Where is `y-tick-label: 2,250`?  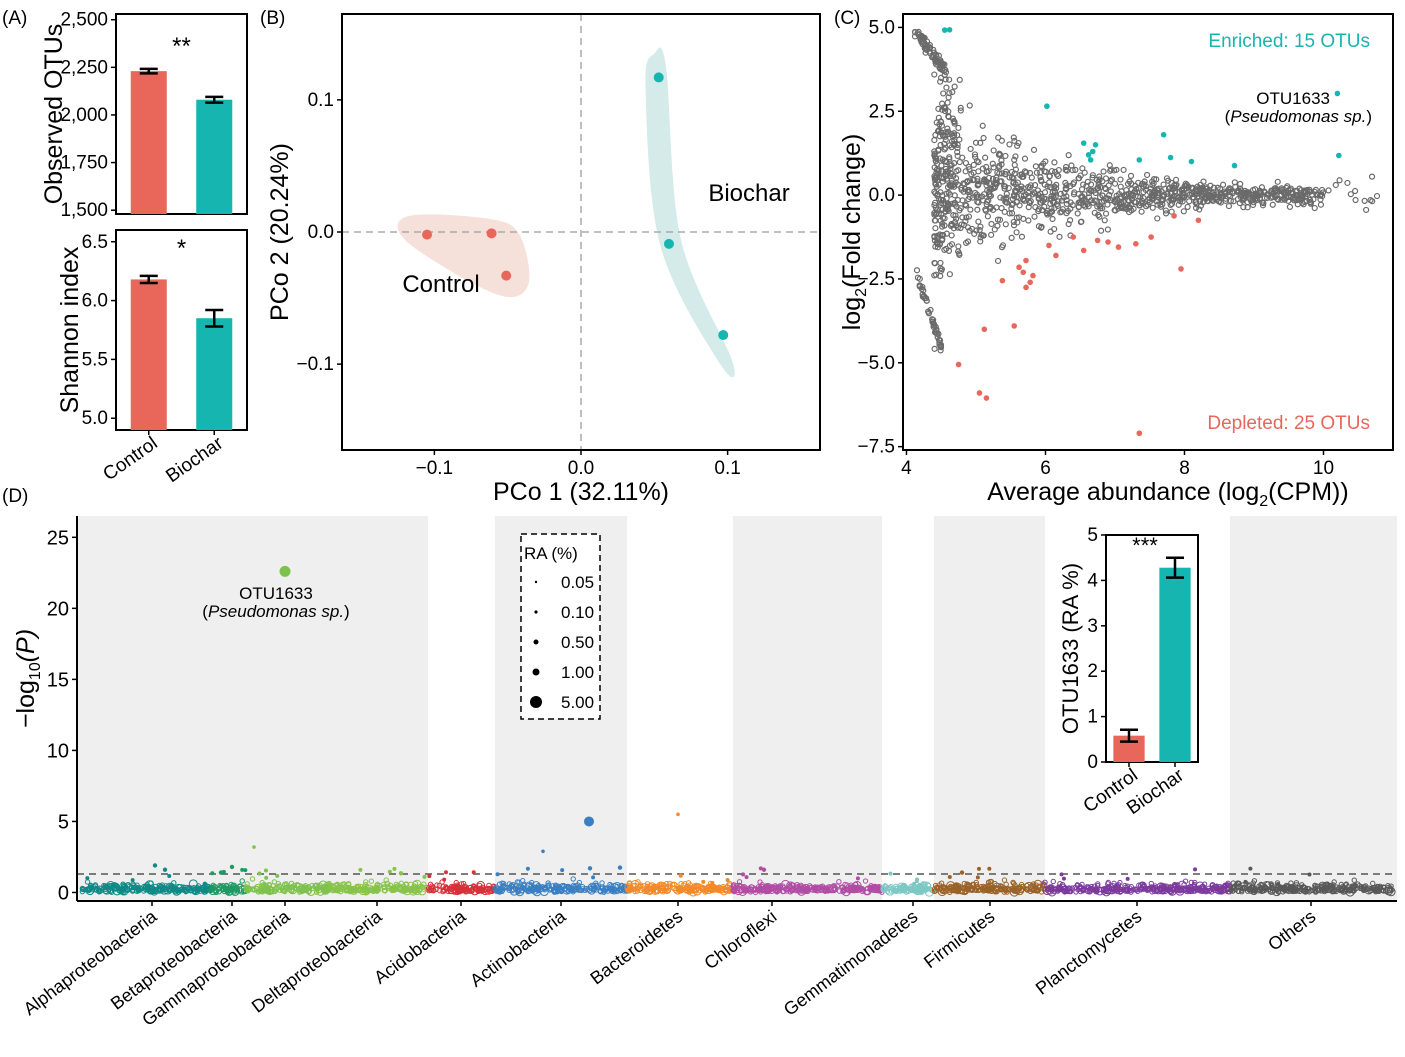 y-tick-label: 2,250 is located at coordinates (84, 67).